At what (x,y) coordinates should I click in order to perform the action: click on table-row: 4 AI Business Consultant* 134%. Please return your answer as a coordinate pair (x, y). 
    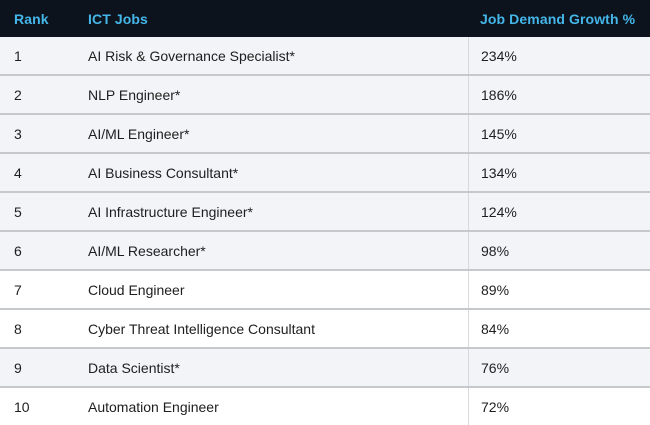
    Looking at the image, I should click on (325, 171).